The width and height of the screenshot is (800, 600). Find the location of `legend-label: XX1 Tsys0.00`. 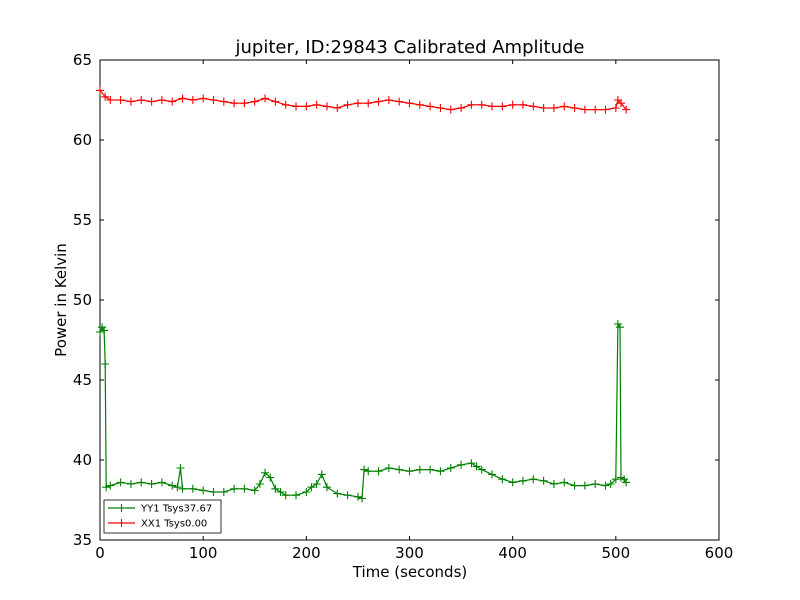

legend-label: XX1 Tsys0.00 is located at coordinates (174, 524).